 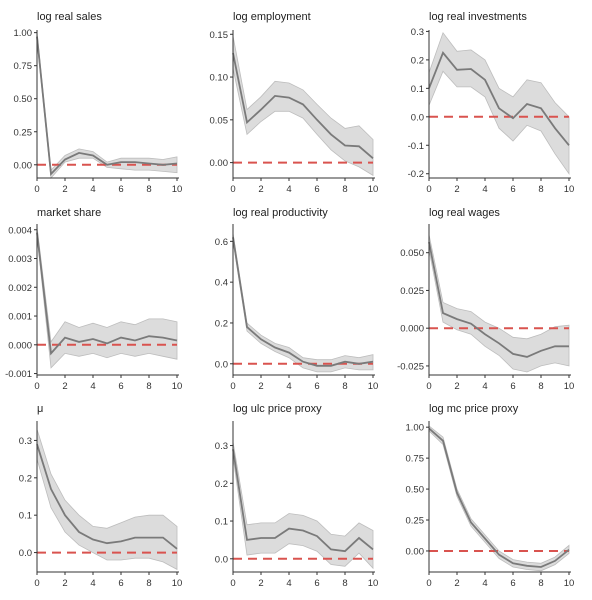 What do you see at coordinates (478, 17) in the screenshot?
I see `panel-title: log real investments` at bounding box center [478, 17].